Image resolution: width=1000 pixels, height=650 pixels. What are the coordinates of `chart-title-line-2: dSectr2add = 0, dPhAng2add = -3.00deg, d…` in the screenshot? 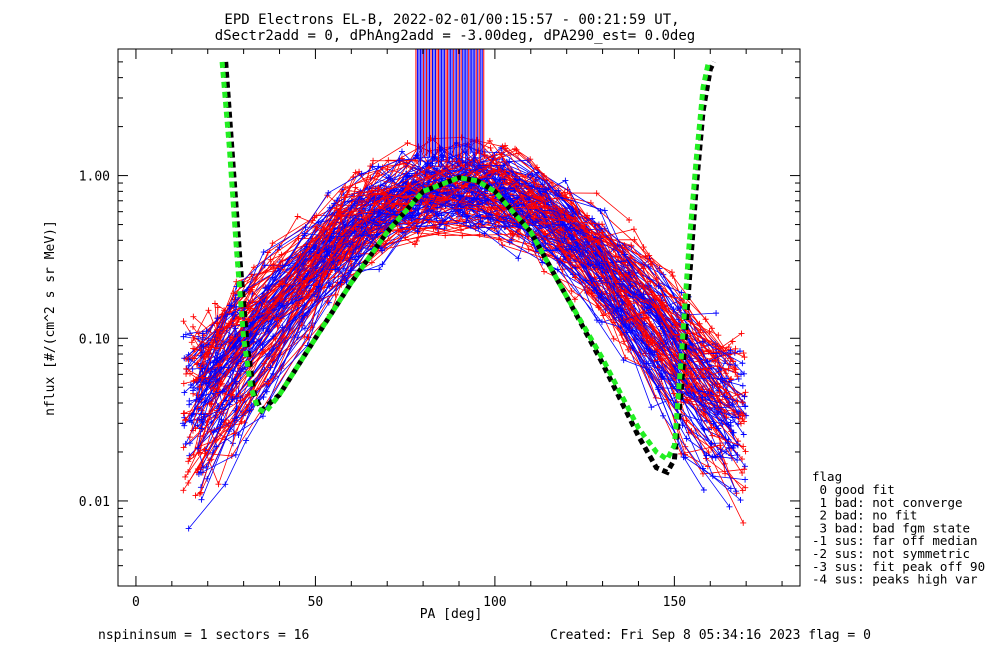 It's located at (455, 36).